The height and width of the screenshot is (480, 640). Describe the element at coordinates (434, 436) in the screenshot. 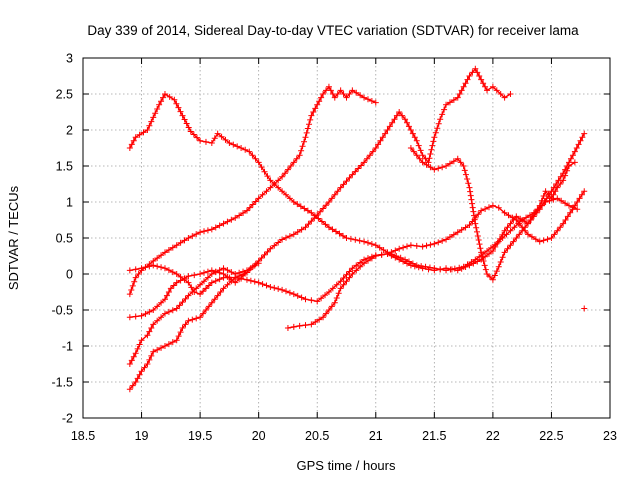

I see `x-tick-label: 21.5` at that location.